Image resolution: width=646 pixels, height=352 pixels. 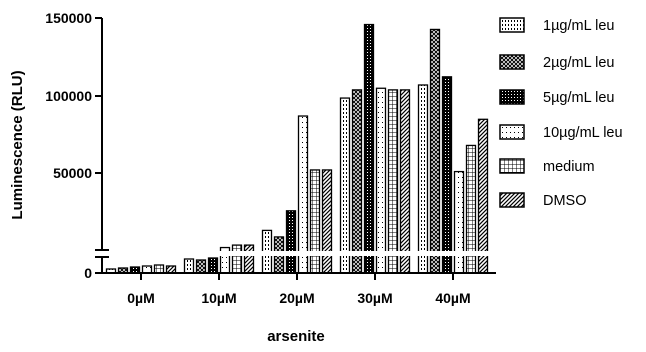 What do you see at coordinates (579, 26) in the screenshot?
I see `legend-label: 1µg/mL leu` at bounding box center [579, 26].